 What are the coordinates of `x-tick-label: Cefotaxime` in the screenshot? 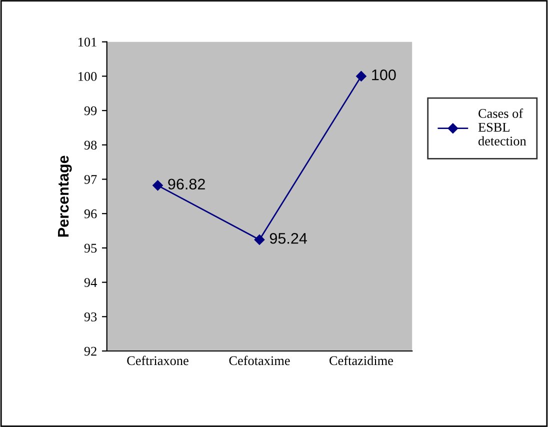 It's located at (259, 361).